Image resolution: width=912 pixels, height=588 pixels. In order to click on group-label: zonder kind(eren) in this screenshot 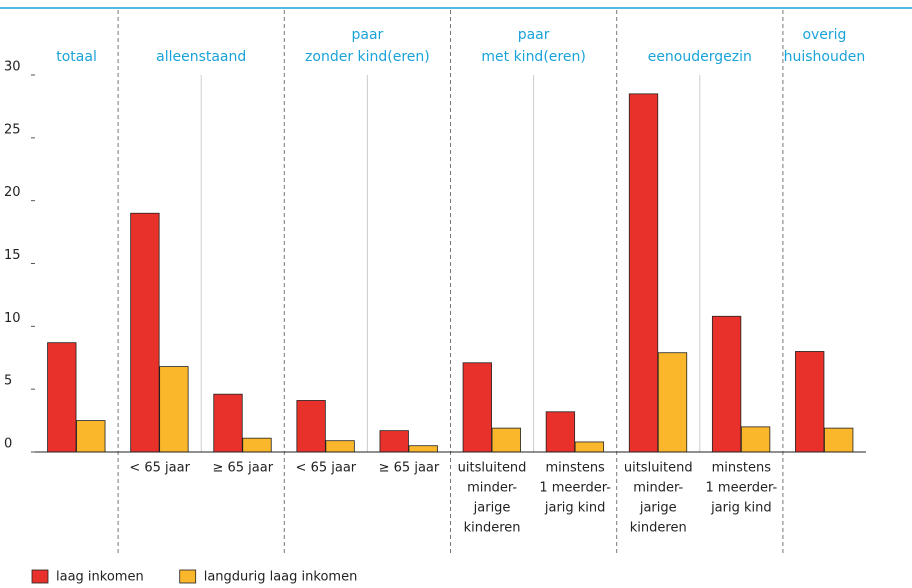, I will do `click(367, 57)`.